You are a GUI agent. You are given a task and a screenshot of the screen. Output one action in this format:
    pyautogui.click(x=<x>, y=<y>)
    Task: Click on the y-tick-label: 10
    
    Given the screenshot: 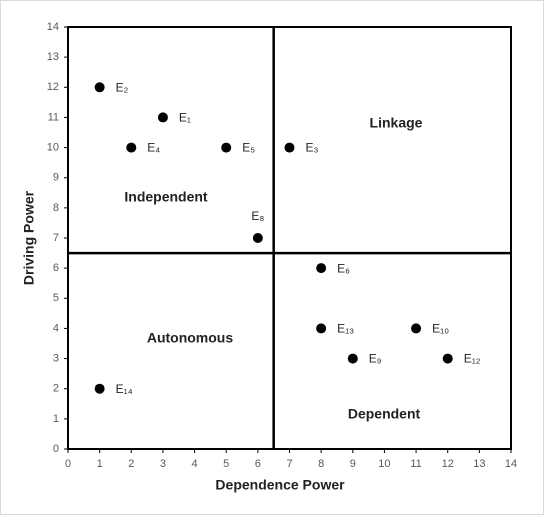 What is the action you would take?
    pyautogui.click(x=53, y=147)
    